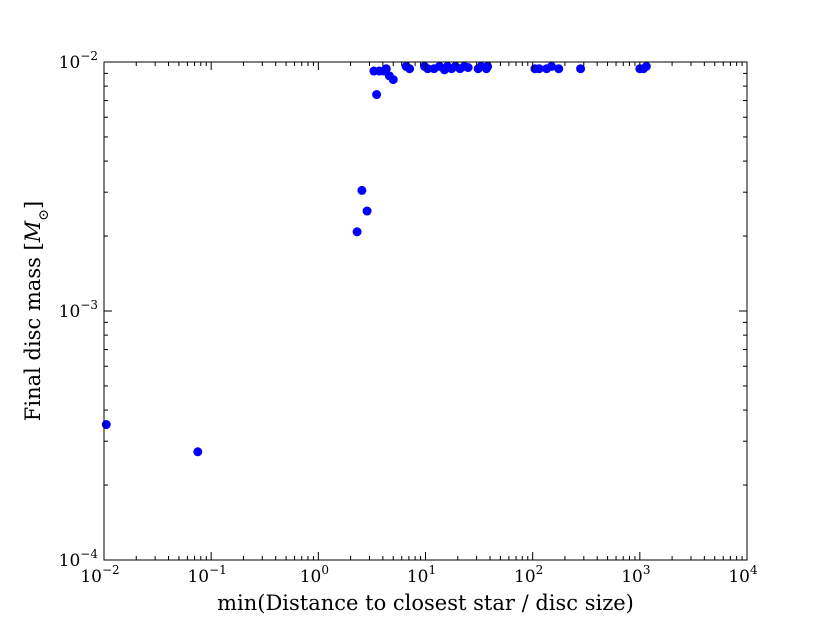  Describe the element at coordinates (206, 575) in the screenshot. I see `x-tick-label: 10⁻¹` at that location.